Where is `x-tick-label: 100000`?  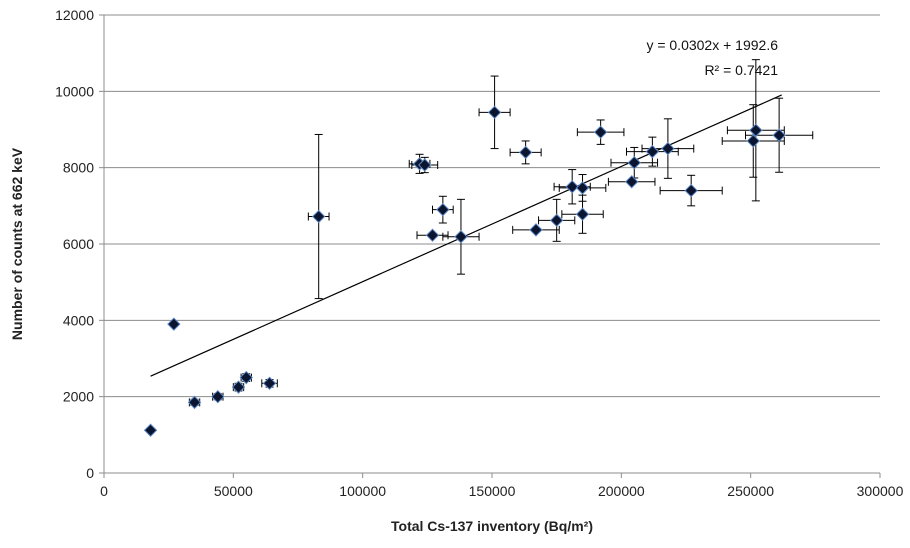 x-tick-label: 100000 is located at coordinates (362, 491).